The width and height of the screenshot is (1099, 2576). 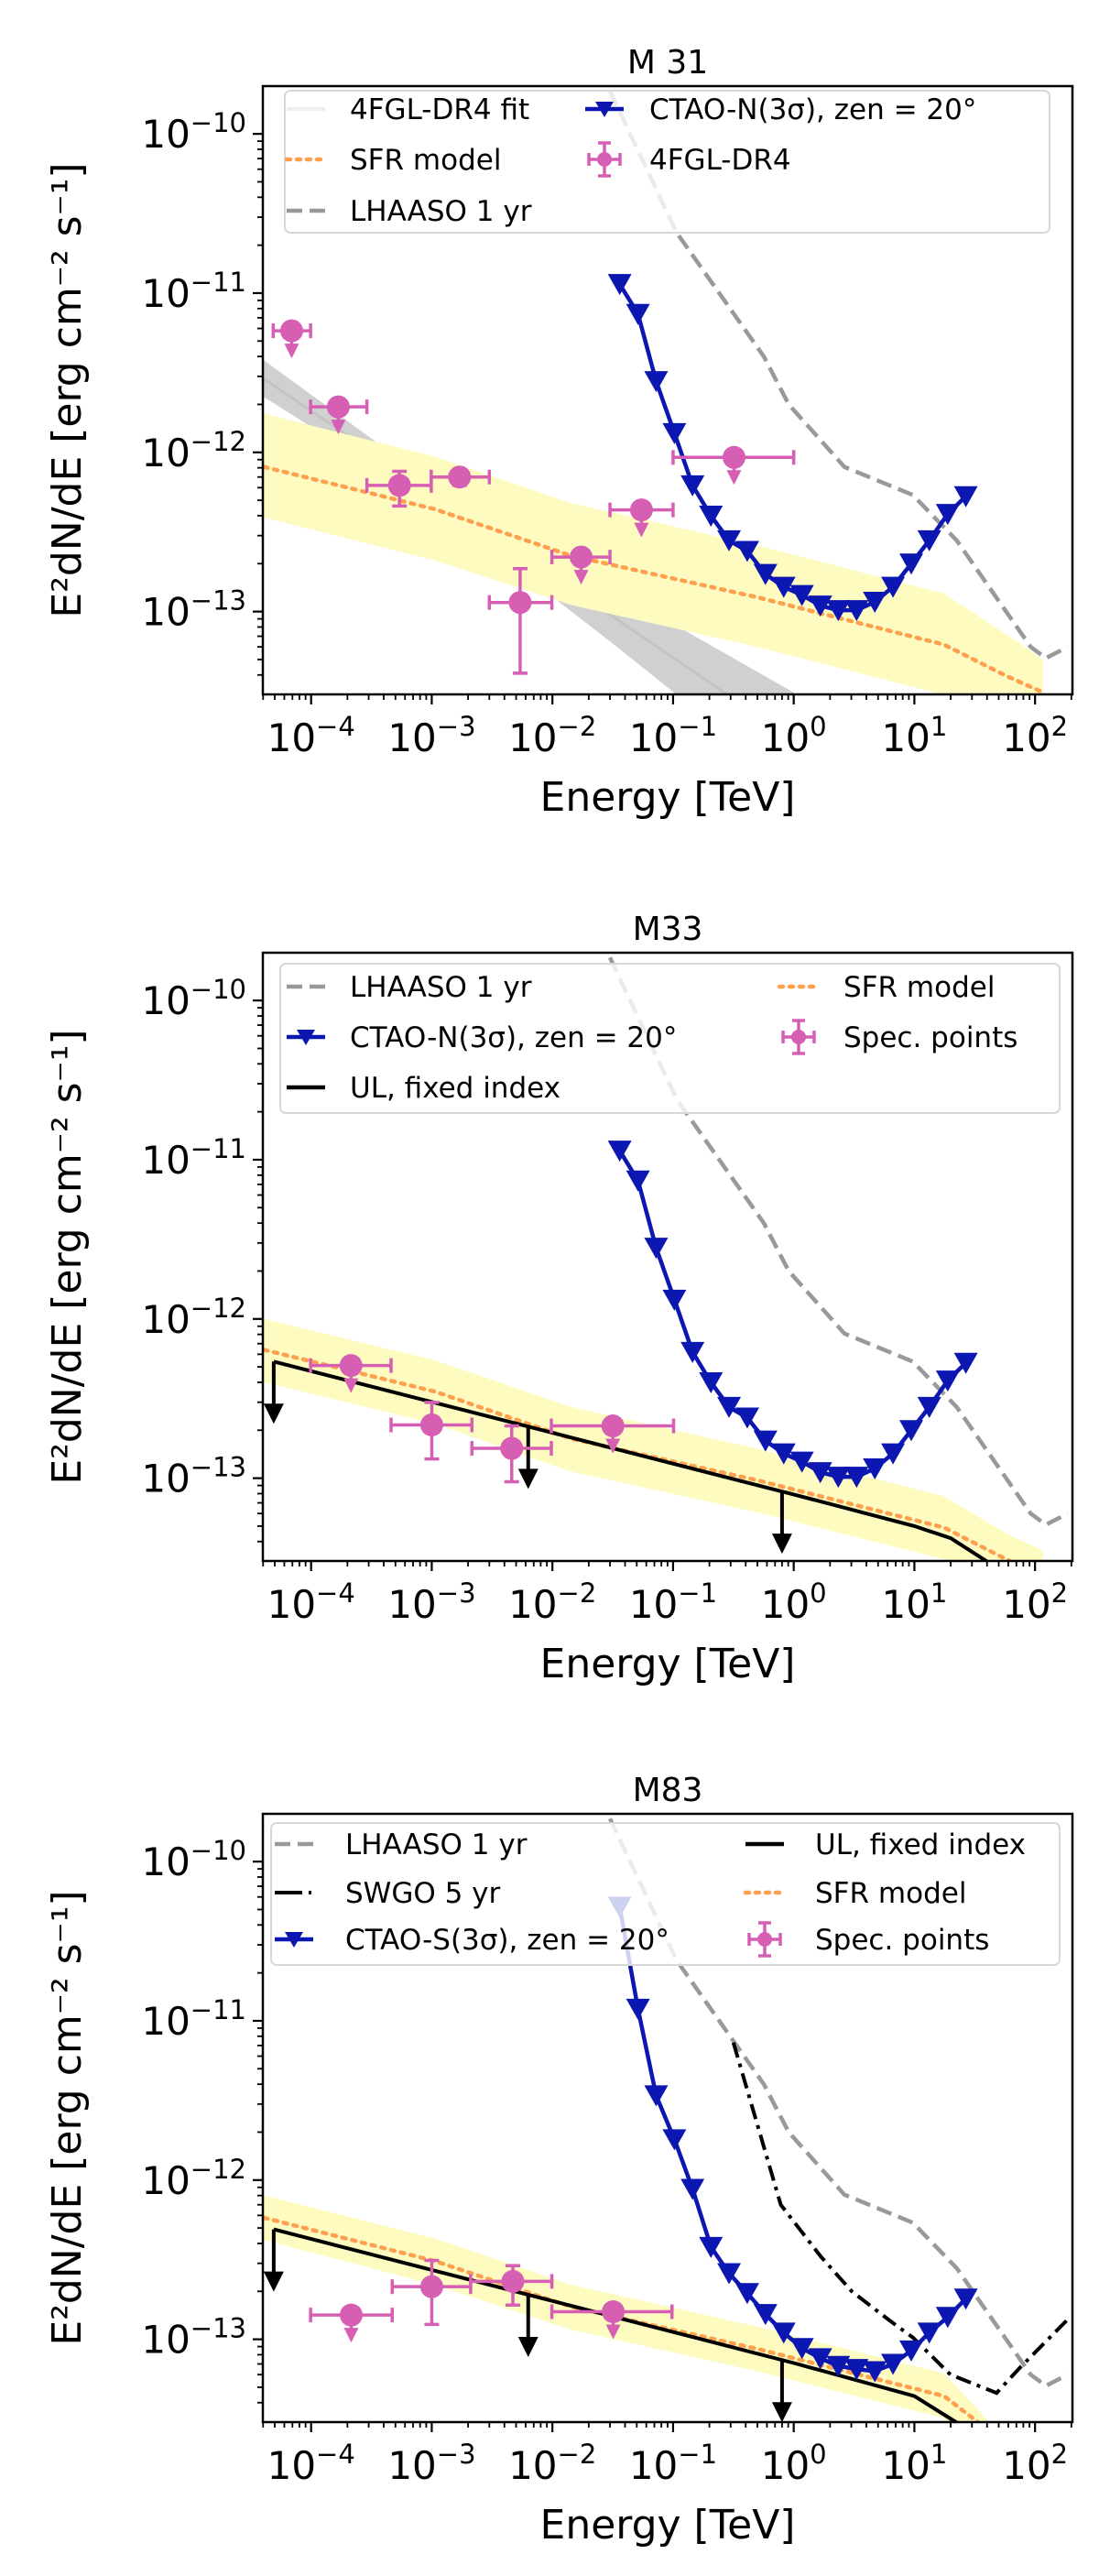 I want to click on y-axis-label: E²dN/dE [erg cm⁻² s⁻¹], so click(x=67, y=2118).